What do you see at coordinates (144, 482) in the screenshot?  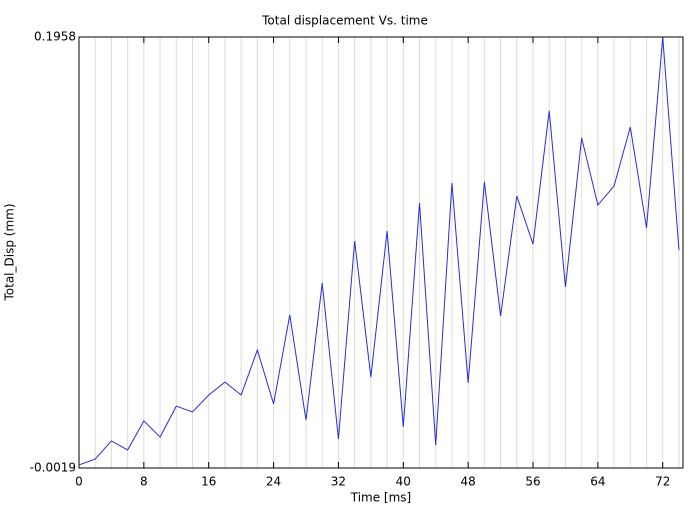 I see `x-tick-label: 8` at bounding box center [144, 482].